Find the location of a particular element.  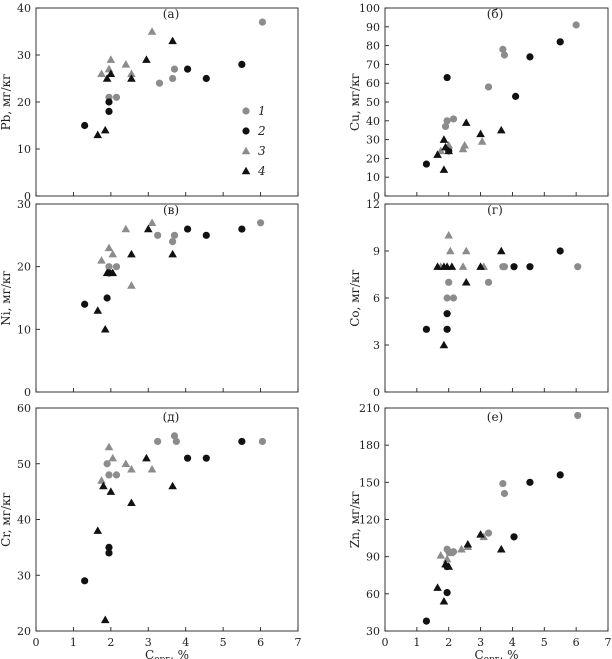

y-tick-label: 70 is located at coordinates (373, 64).